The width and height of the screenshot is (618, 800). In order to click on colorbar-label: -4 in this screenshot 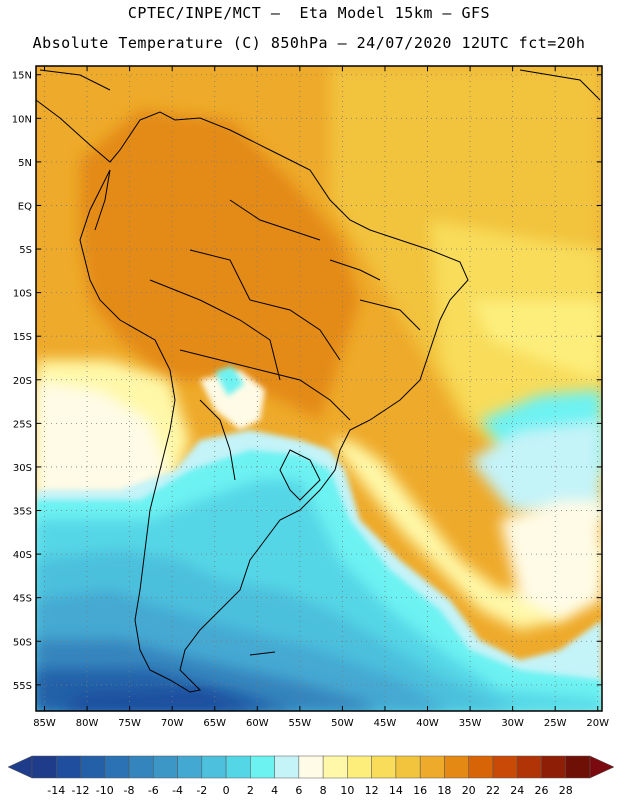, I will do `click(177, 790)`.